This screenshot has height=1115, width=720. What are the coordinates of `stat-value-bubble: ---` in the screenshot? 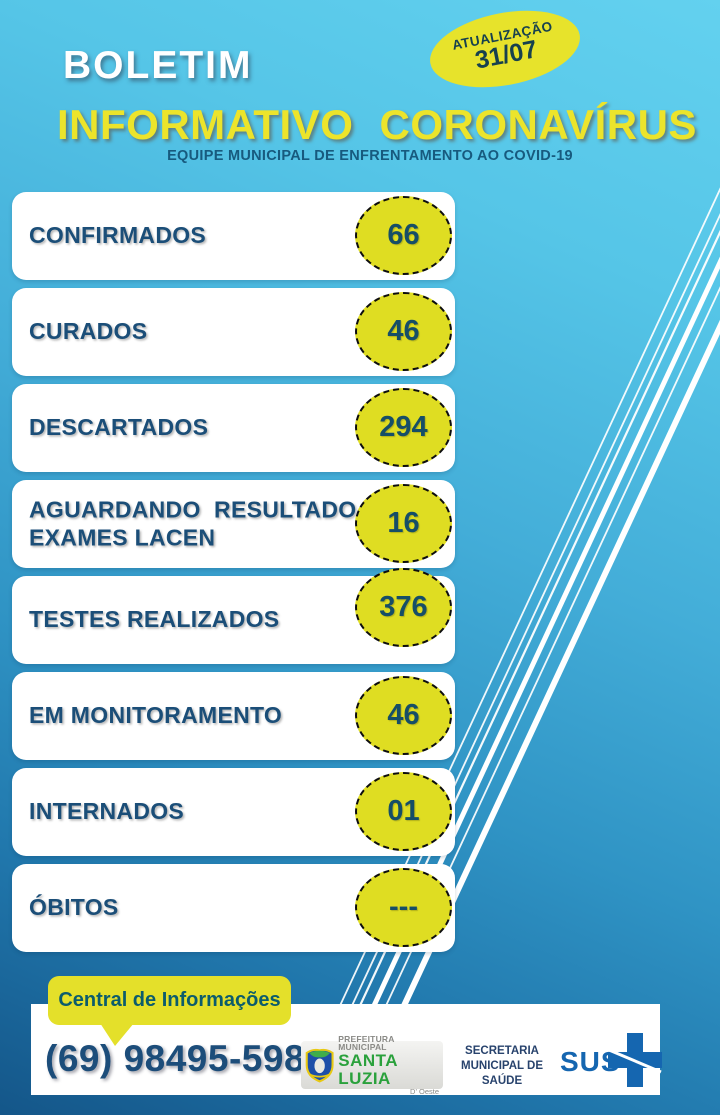 It's located at (403, 907).